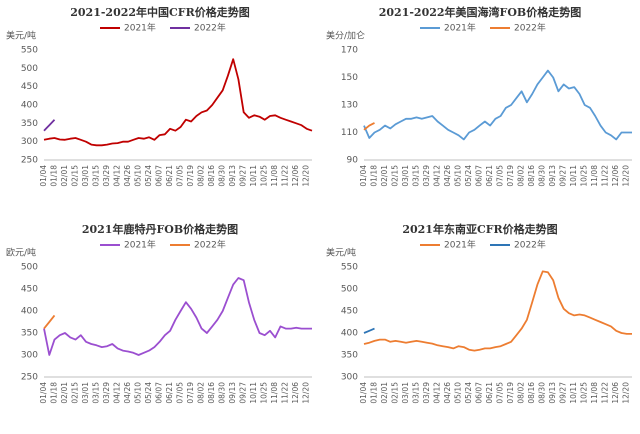 The image size is (640, 434). What do you see at coordinates (594, 176) in the screenshot?
I see `x-tick-label: 11/08` at bounding box center [594, 176].